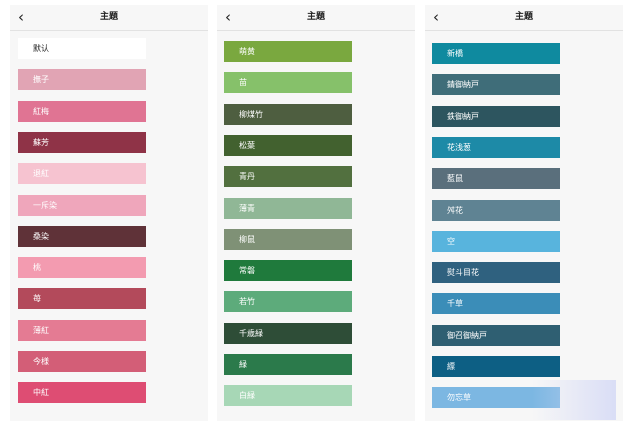 This screenshot has width=634, height=426. I want to click on theme-swatch: 勿忘草, so click(496, 398).